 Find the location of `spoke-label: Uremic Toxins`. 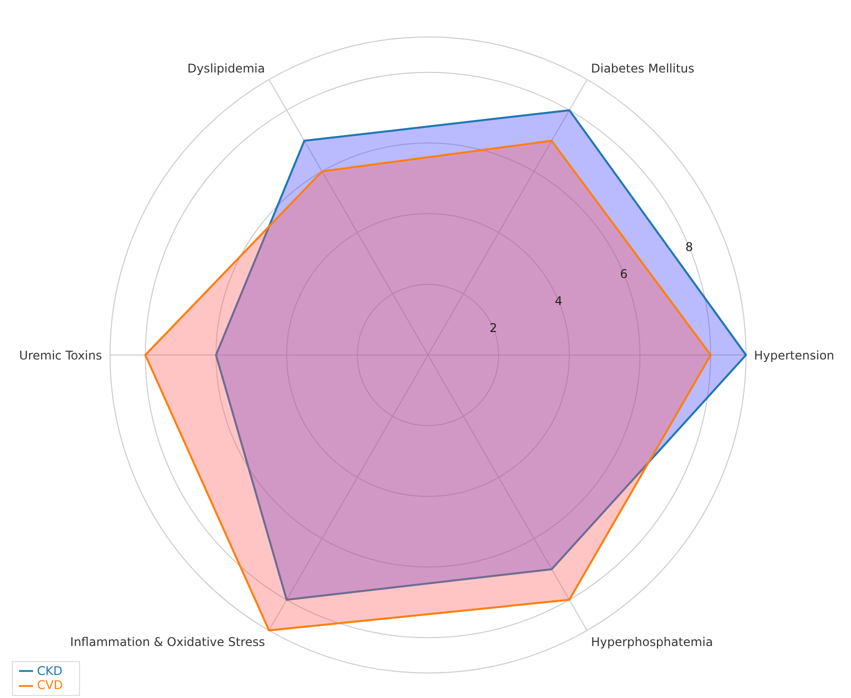

spoke-label: Uremic Toxins is located at coordinates (60, 355).